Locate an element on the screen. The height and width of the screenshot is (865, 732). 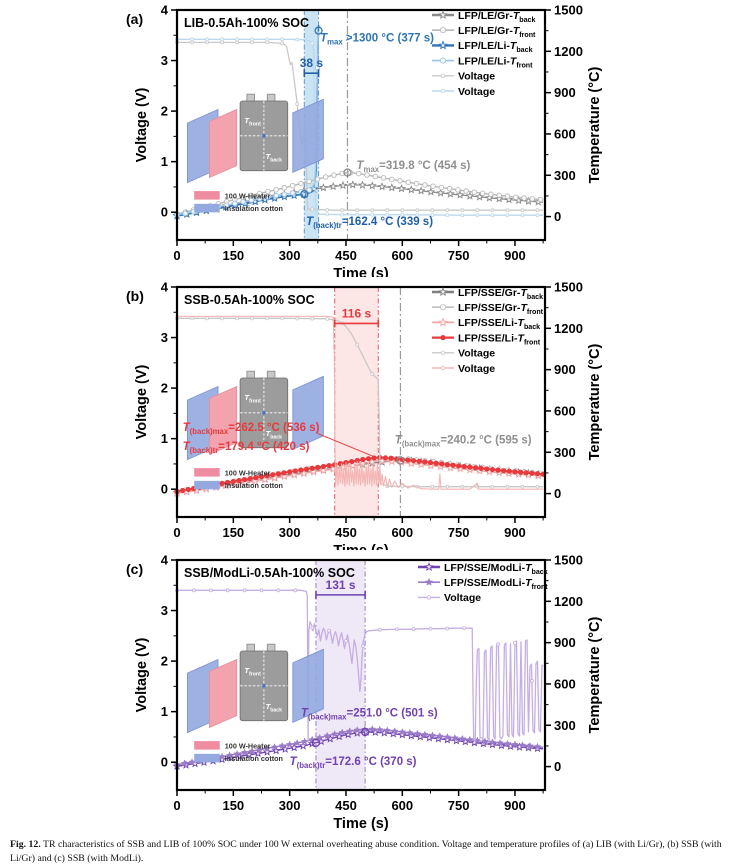
svg-text: LFP/LE/Gr-Tback is located at coordinates (496, 17).